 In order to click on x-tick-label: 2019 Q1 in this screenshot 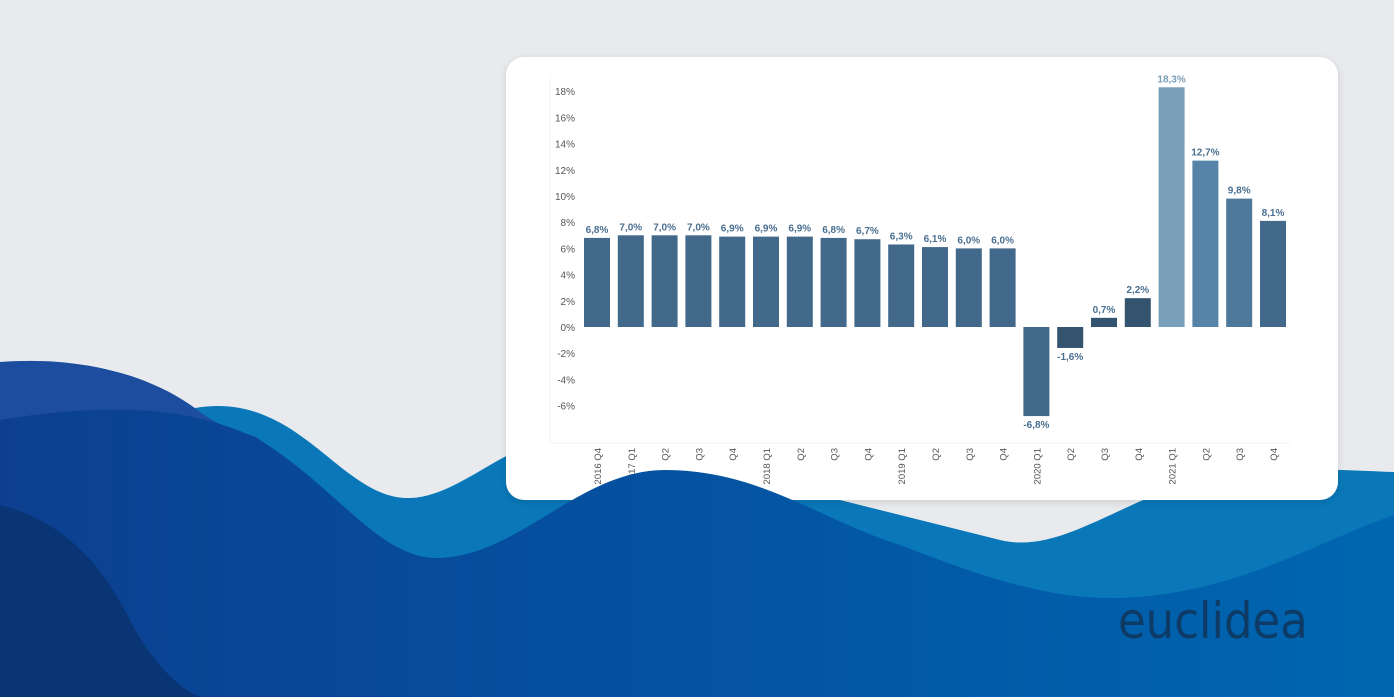, I will do `click(902, 466)`.